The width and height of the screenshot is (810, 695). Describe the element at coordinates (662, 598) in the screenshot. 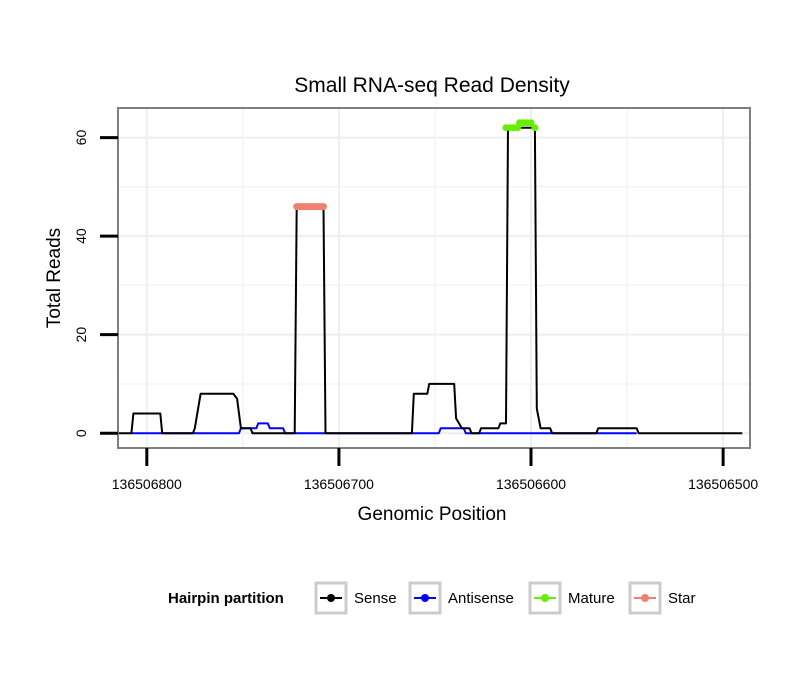

I see `legend-item-star: Star` at that location.